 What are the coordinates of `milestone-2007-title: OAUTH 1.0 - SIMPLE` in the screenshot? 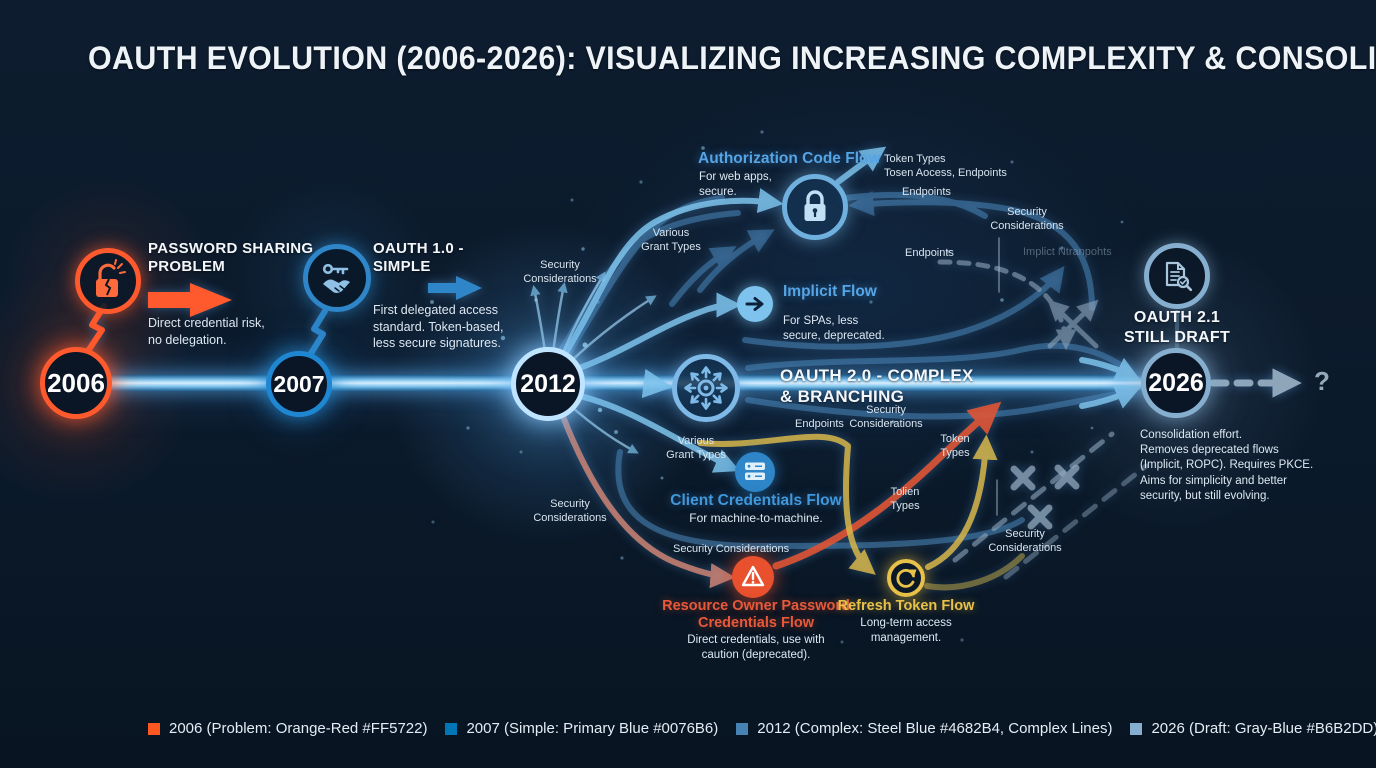 It's located at (418, 258).